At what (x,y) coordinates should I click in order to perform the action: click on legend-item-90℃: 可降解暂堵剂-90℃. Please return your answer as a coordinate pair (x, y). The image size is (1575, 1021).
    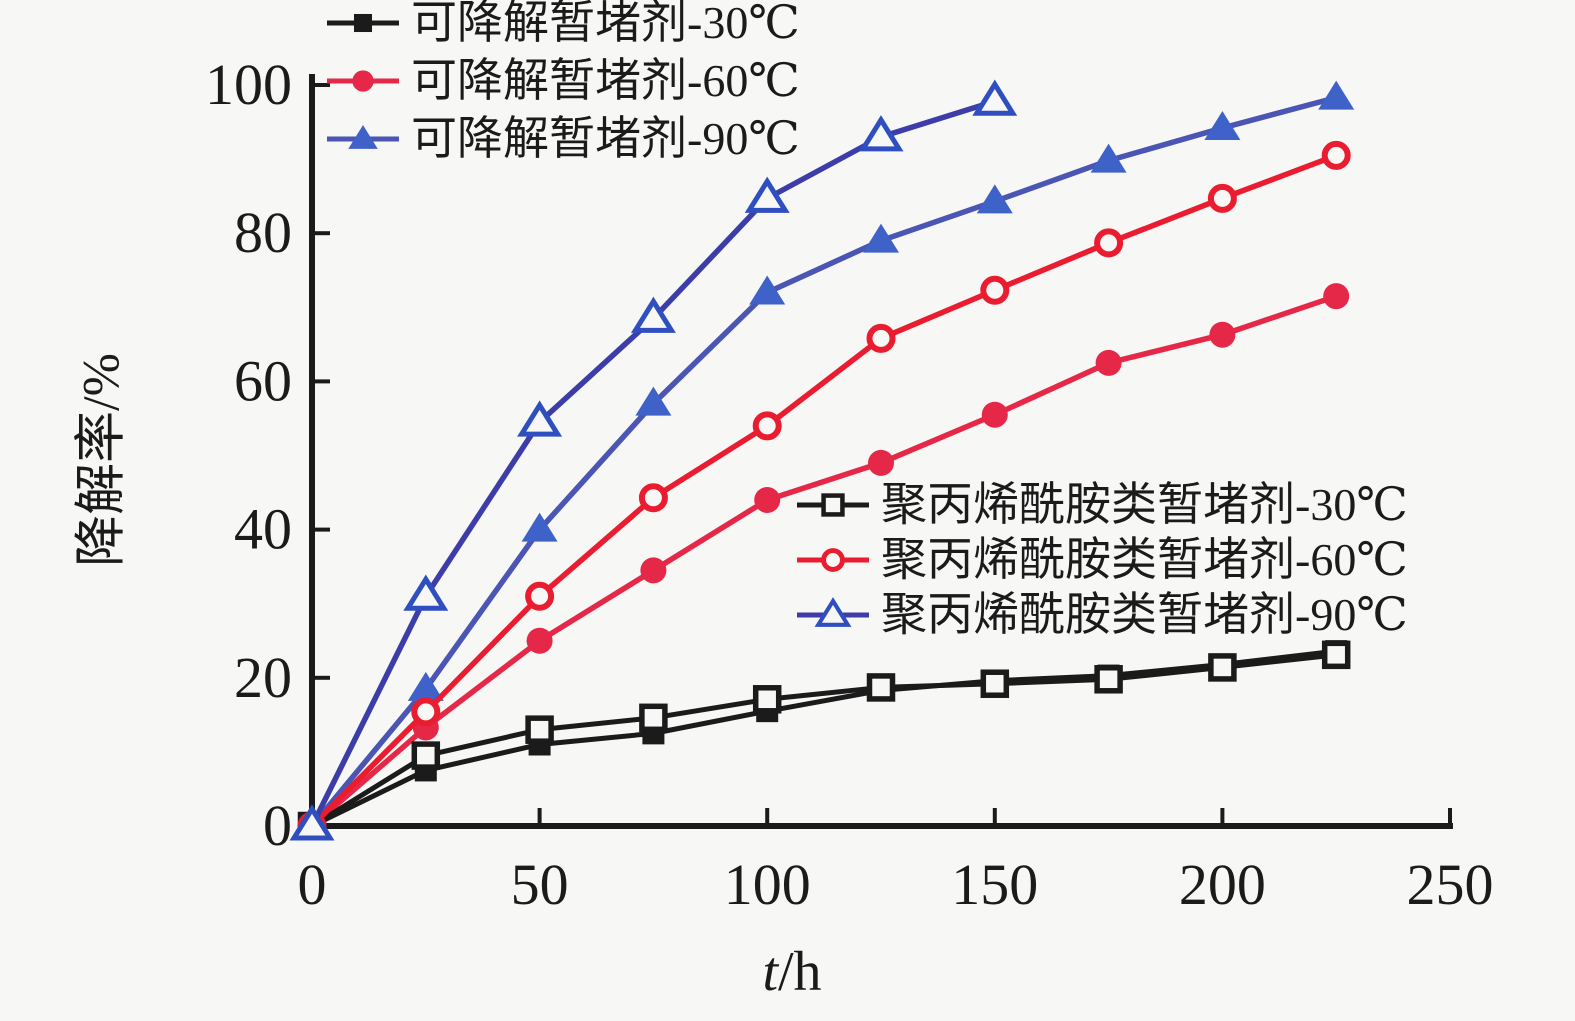
    Looking at the image, I should click on (561, 139).